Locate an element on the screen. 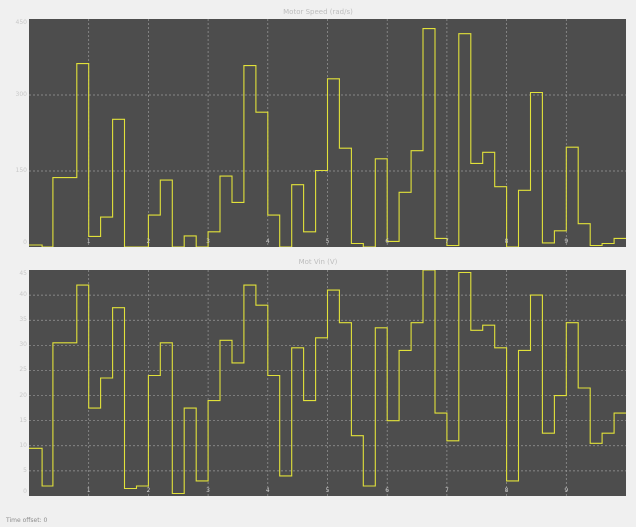 Image resolution: width=636 pixels, height=527 pixels. y-tick-label: 40 is located at coordinates (23, 295).